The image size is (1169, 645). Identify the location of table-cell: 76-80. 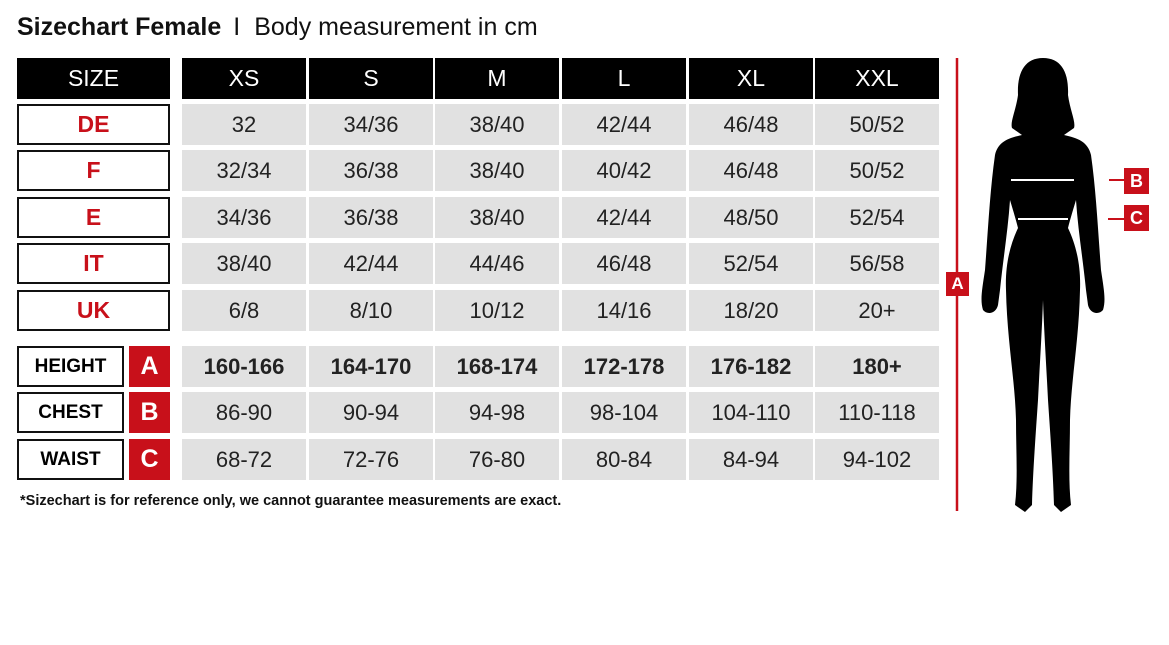
(497, 459).